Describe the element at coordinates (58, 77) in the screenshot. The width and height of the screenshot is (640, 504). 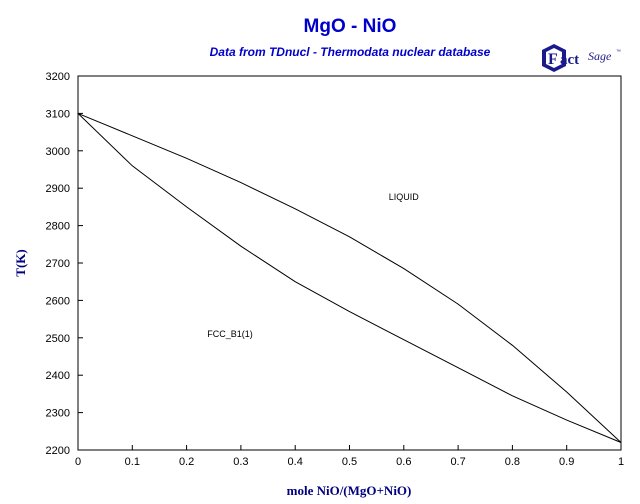
I see `y-tick-label-10: 3200` at that location.